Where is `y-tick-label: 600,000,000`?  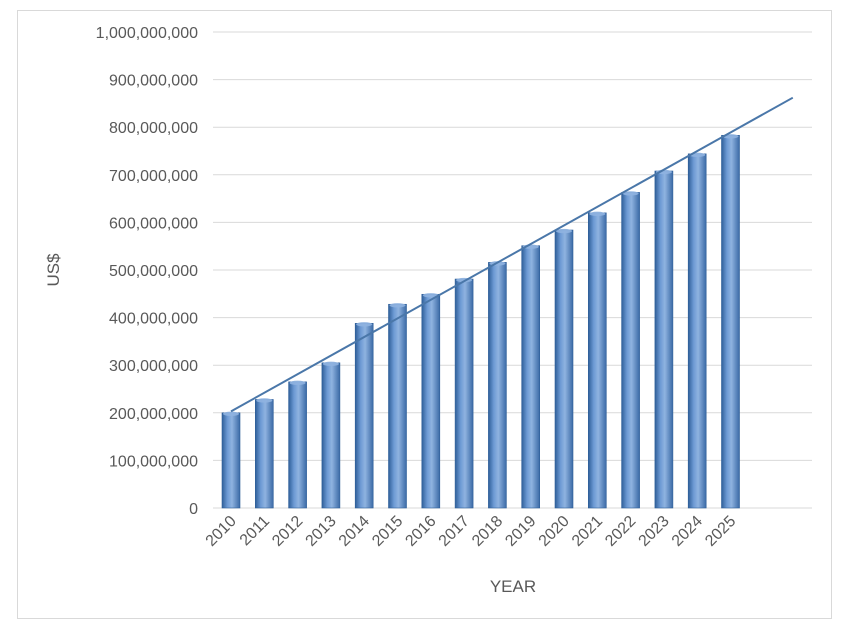 y-tick-label: 600,000,000 is located at coordinates (153, 223).